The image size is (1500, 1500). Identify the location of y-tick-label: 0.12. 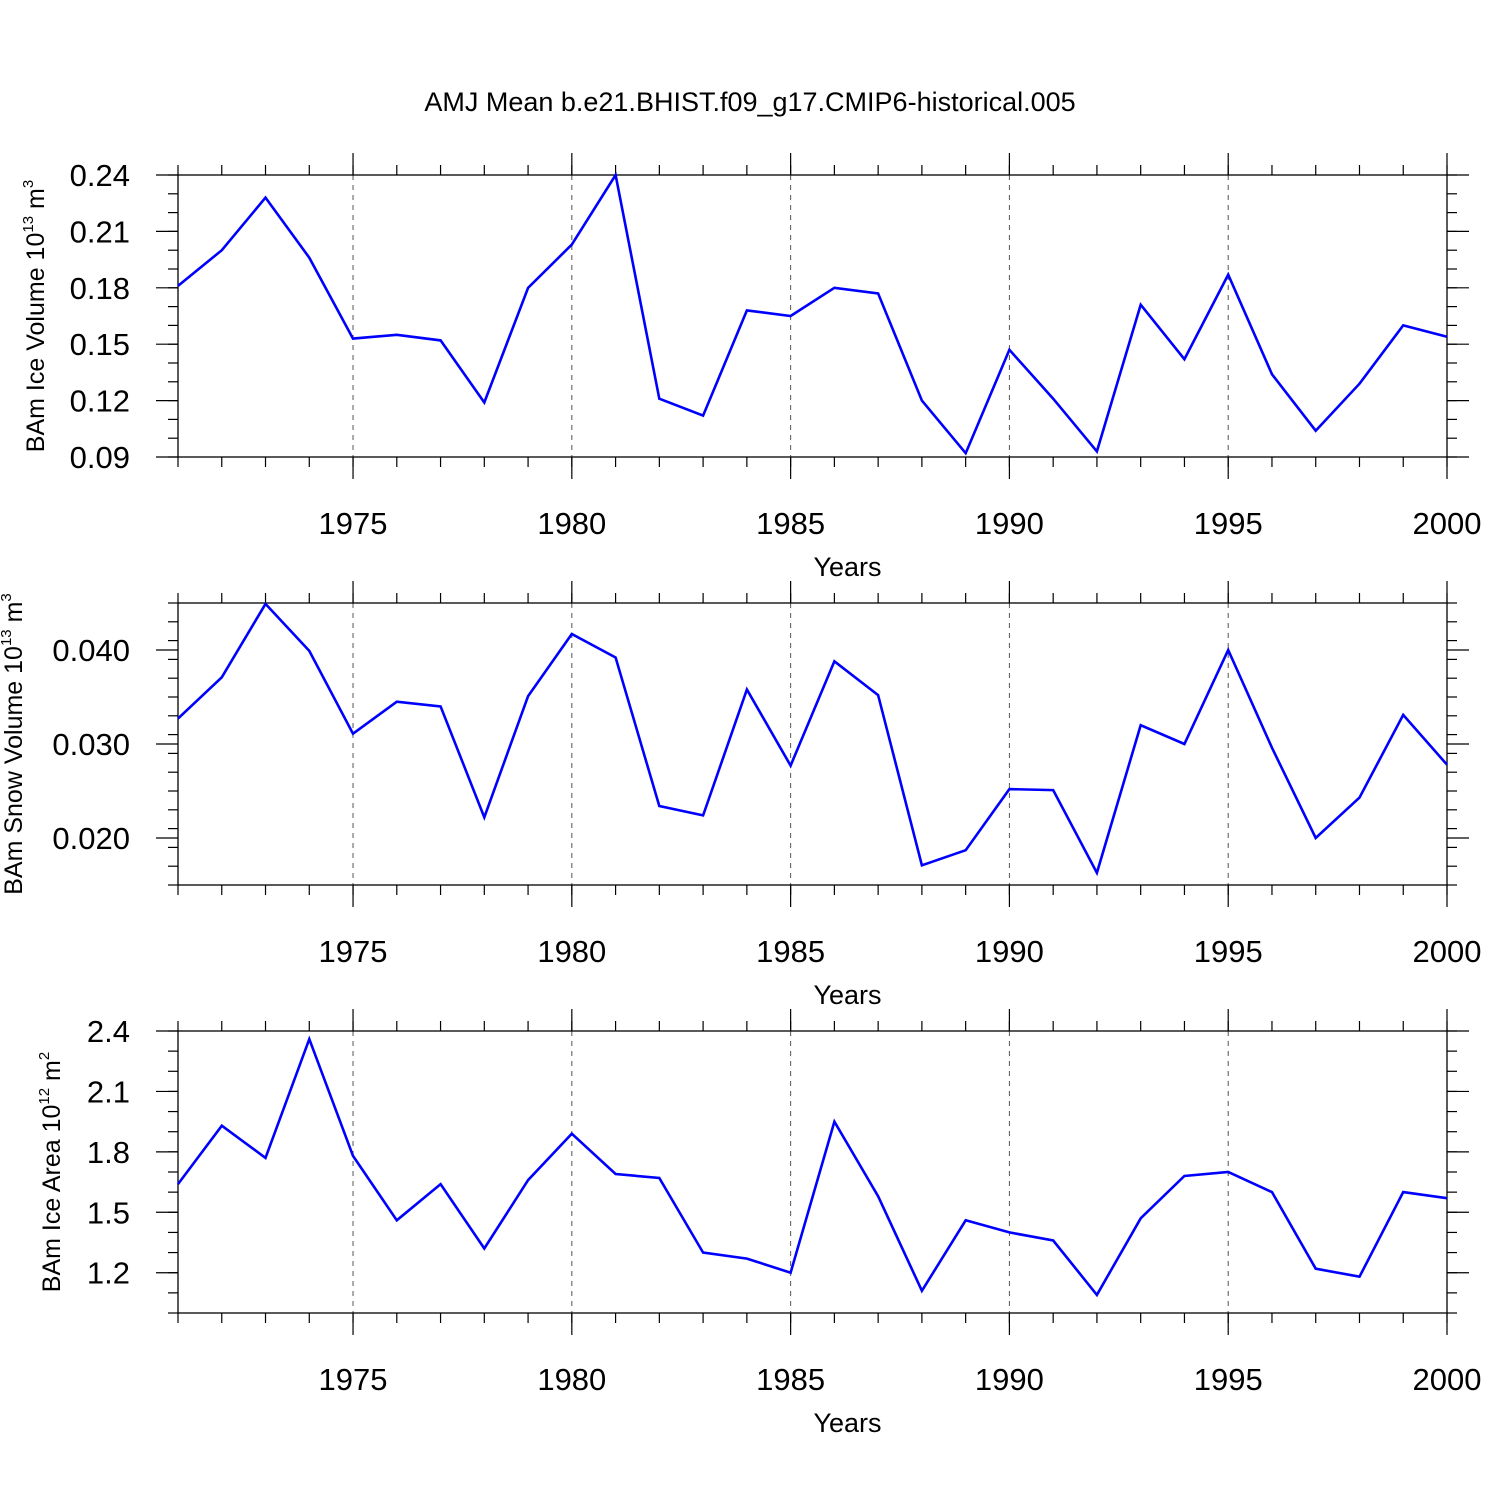
(100, 401).